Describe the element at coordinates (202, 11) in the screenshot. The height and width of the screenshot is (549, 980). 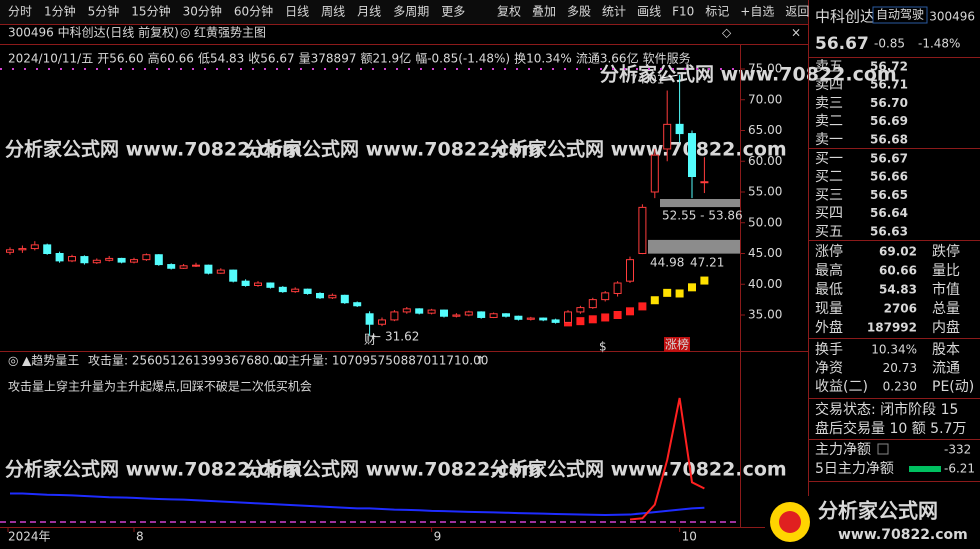
I see `toolbar-item: 30分钟` at that location.